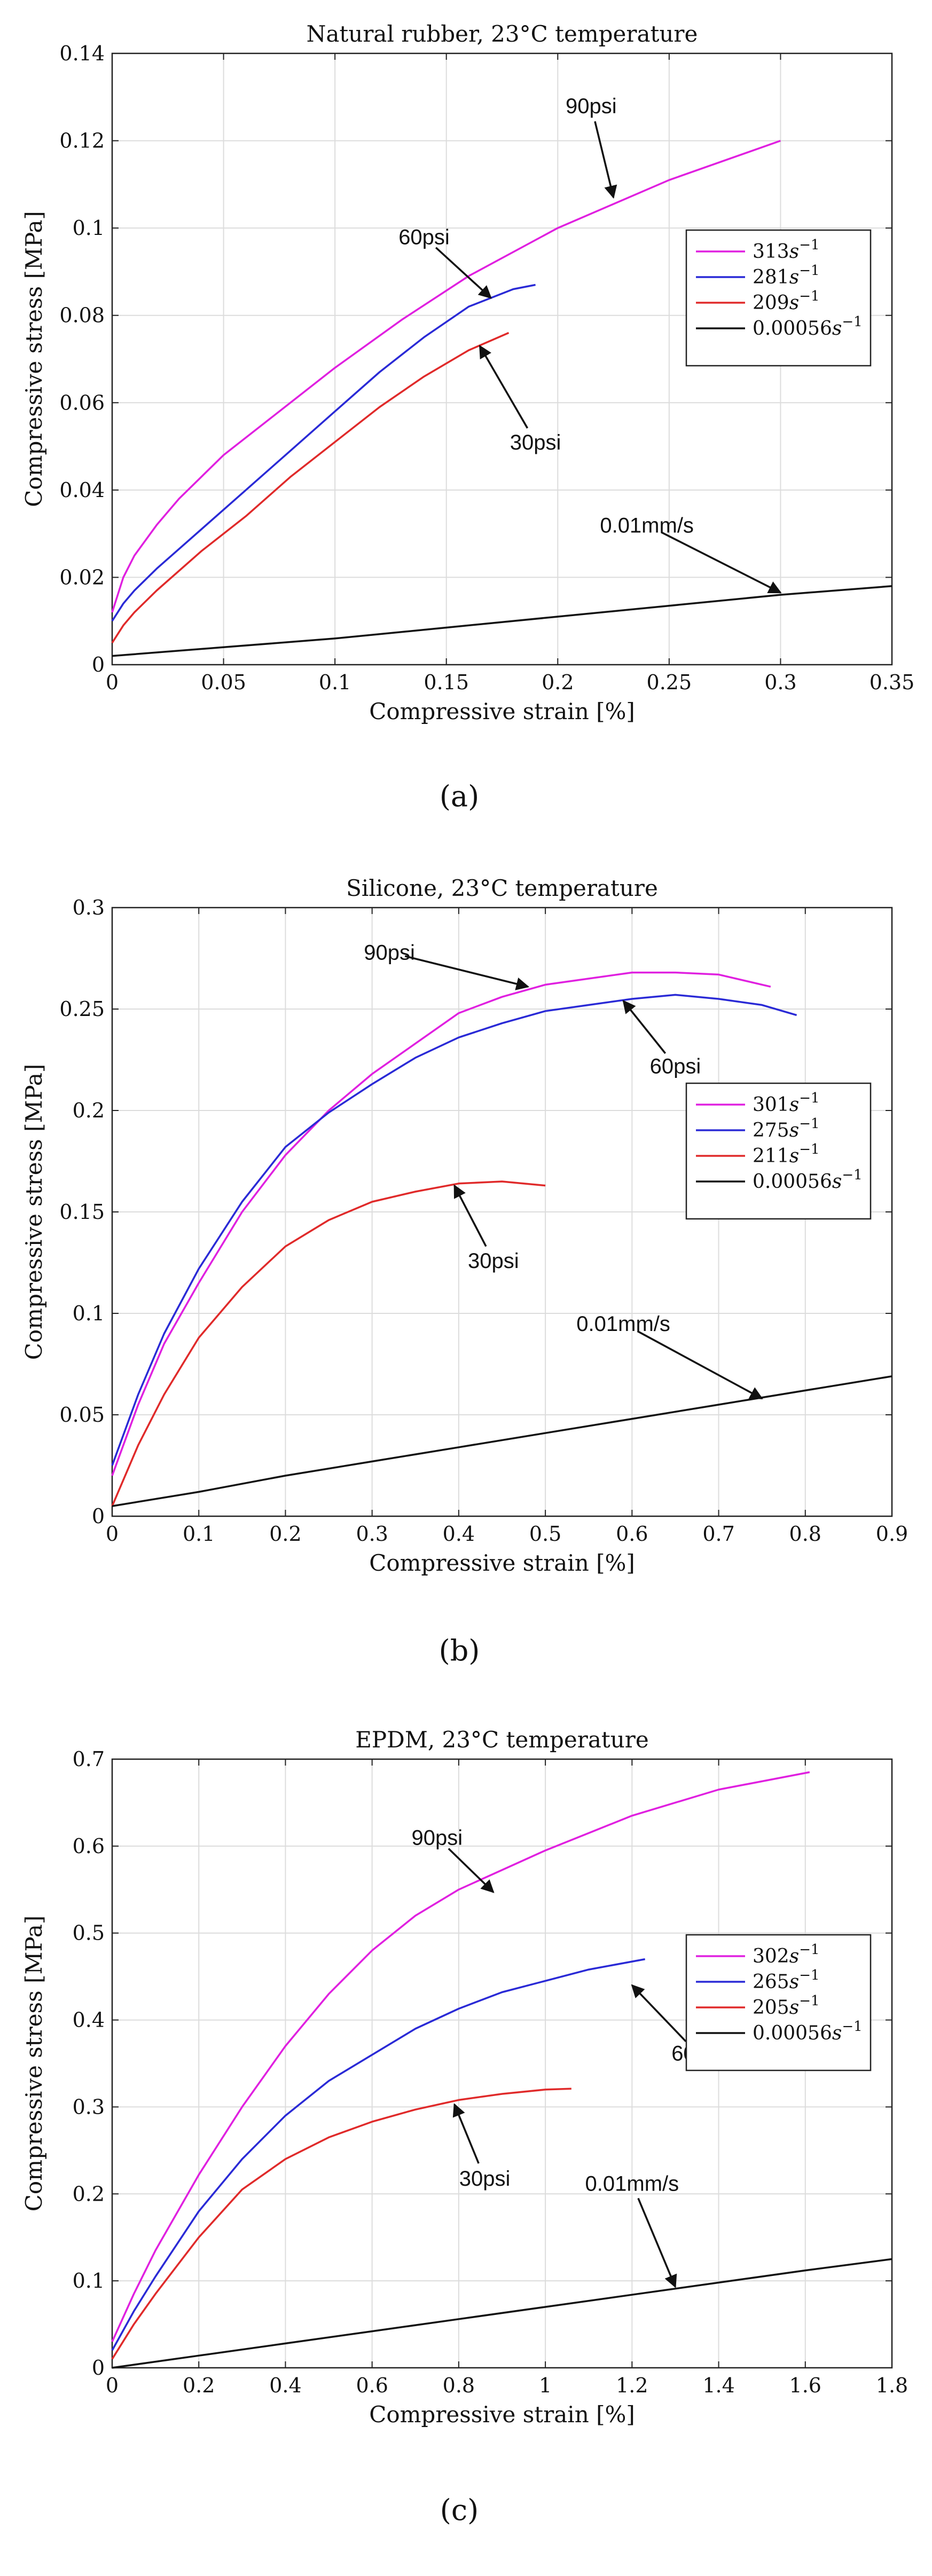  Describe the element at coordinates (632, 2385) in the screenshot. I see `x-tick-label: 1.2` at that location.